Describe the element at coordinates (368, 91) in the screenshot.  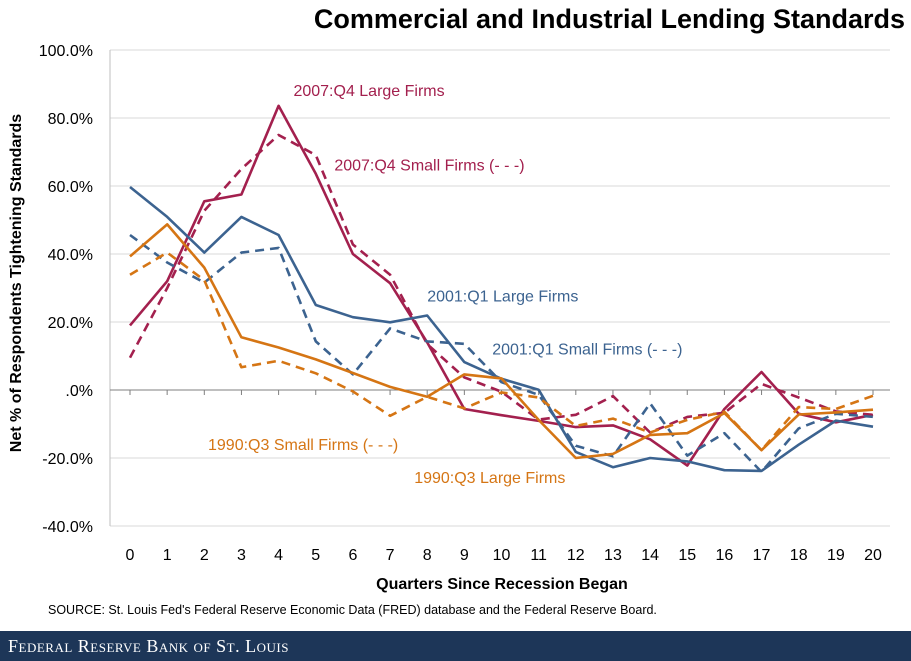
I see `series-annotation: 2007:Q4 Large Firms` at that location.